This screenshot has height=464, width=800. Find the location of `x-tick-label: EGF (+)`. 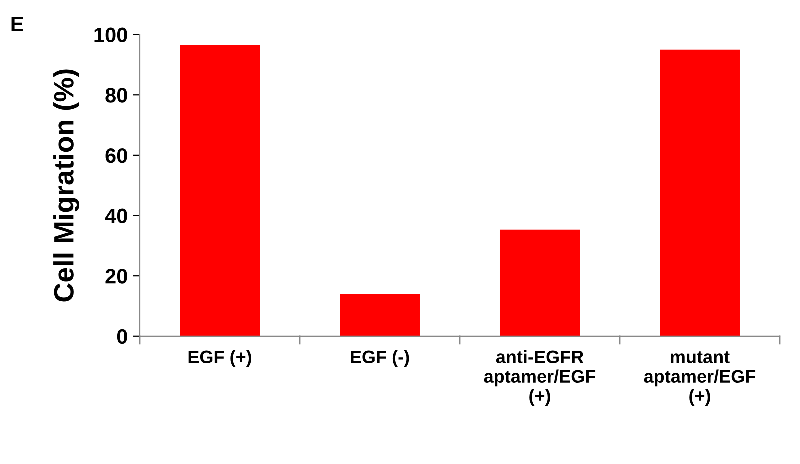

x-tick-label: EGF (+) is located at coordinates (220, 359).